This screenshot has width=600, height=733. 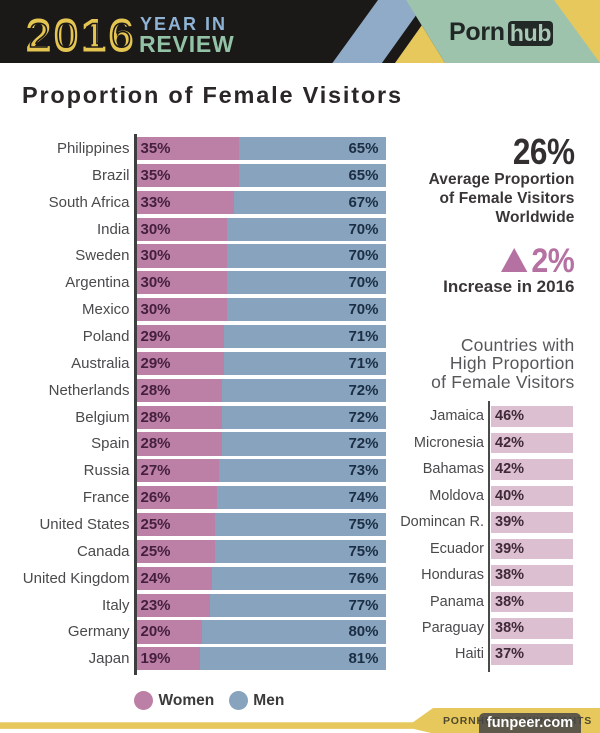 I want to click on svg-text: 1, so click(x=93, y=36).